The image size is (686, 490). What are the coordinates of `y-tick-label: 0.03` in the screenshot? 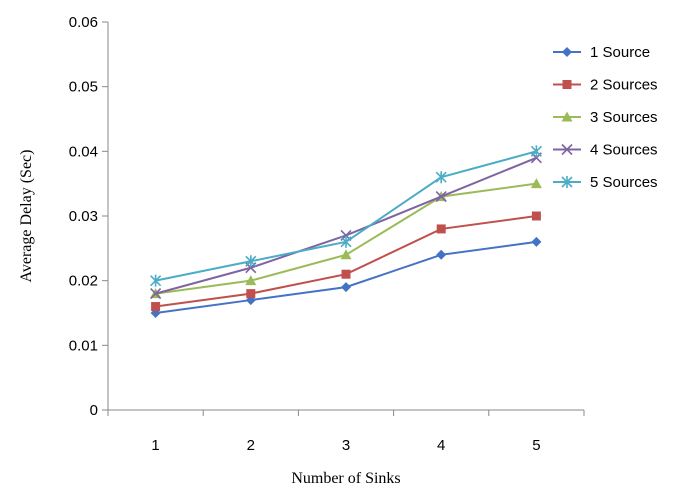 It's located at (83, 216).